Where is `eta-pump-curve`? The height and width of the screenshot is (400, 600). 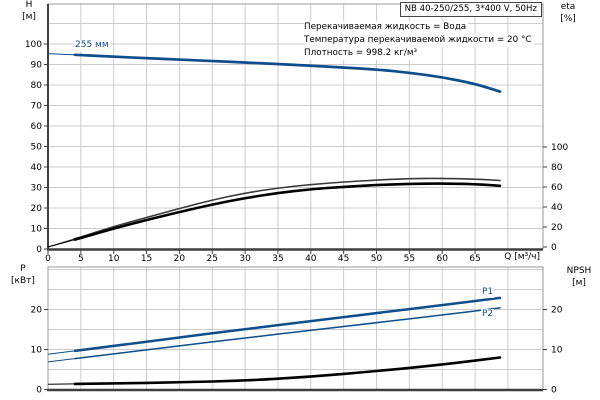
eta-pump-curve is located at coordinates (287, 208).